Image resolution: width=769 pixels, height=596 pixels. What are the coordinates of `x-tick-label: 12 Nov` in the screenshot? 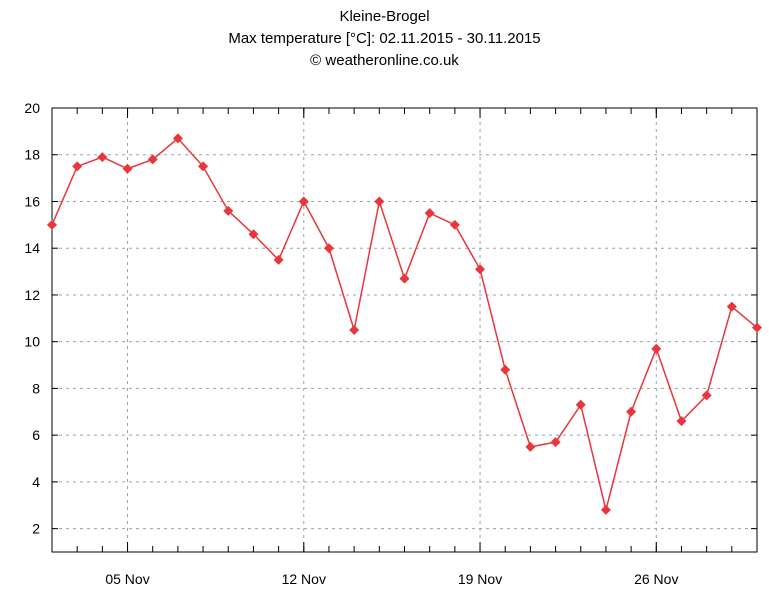 It's located at (304, 579).